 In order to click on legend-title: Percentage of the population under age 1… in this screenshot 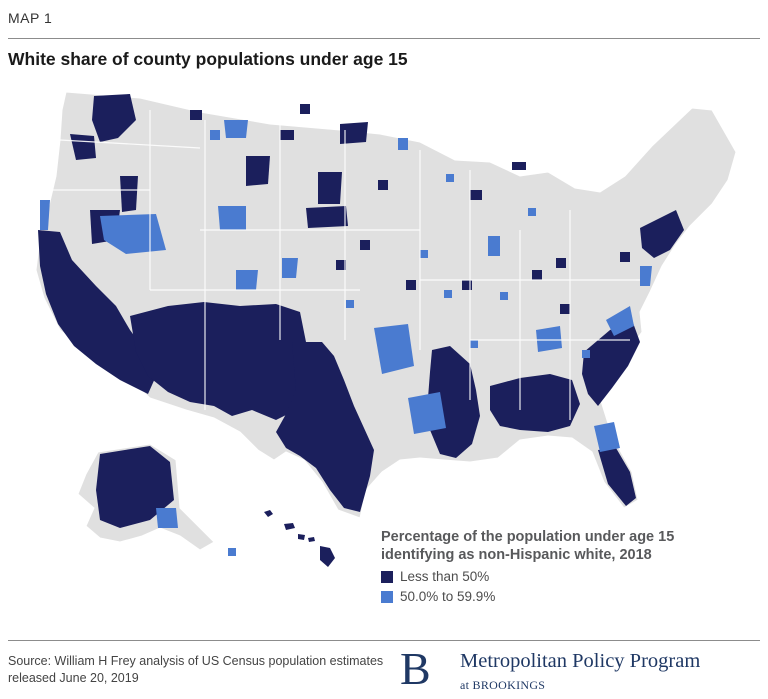, I will do `click(528, 546)`.